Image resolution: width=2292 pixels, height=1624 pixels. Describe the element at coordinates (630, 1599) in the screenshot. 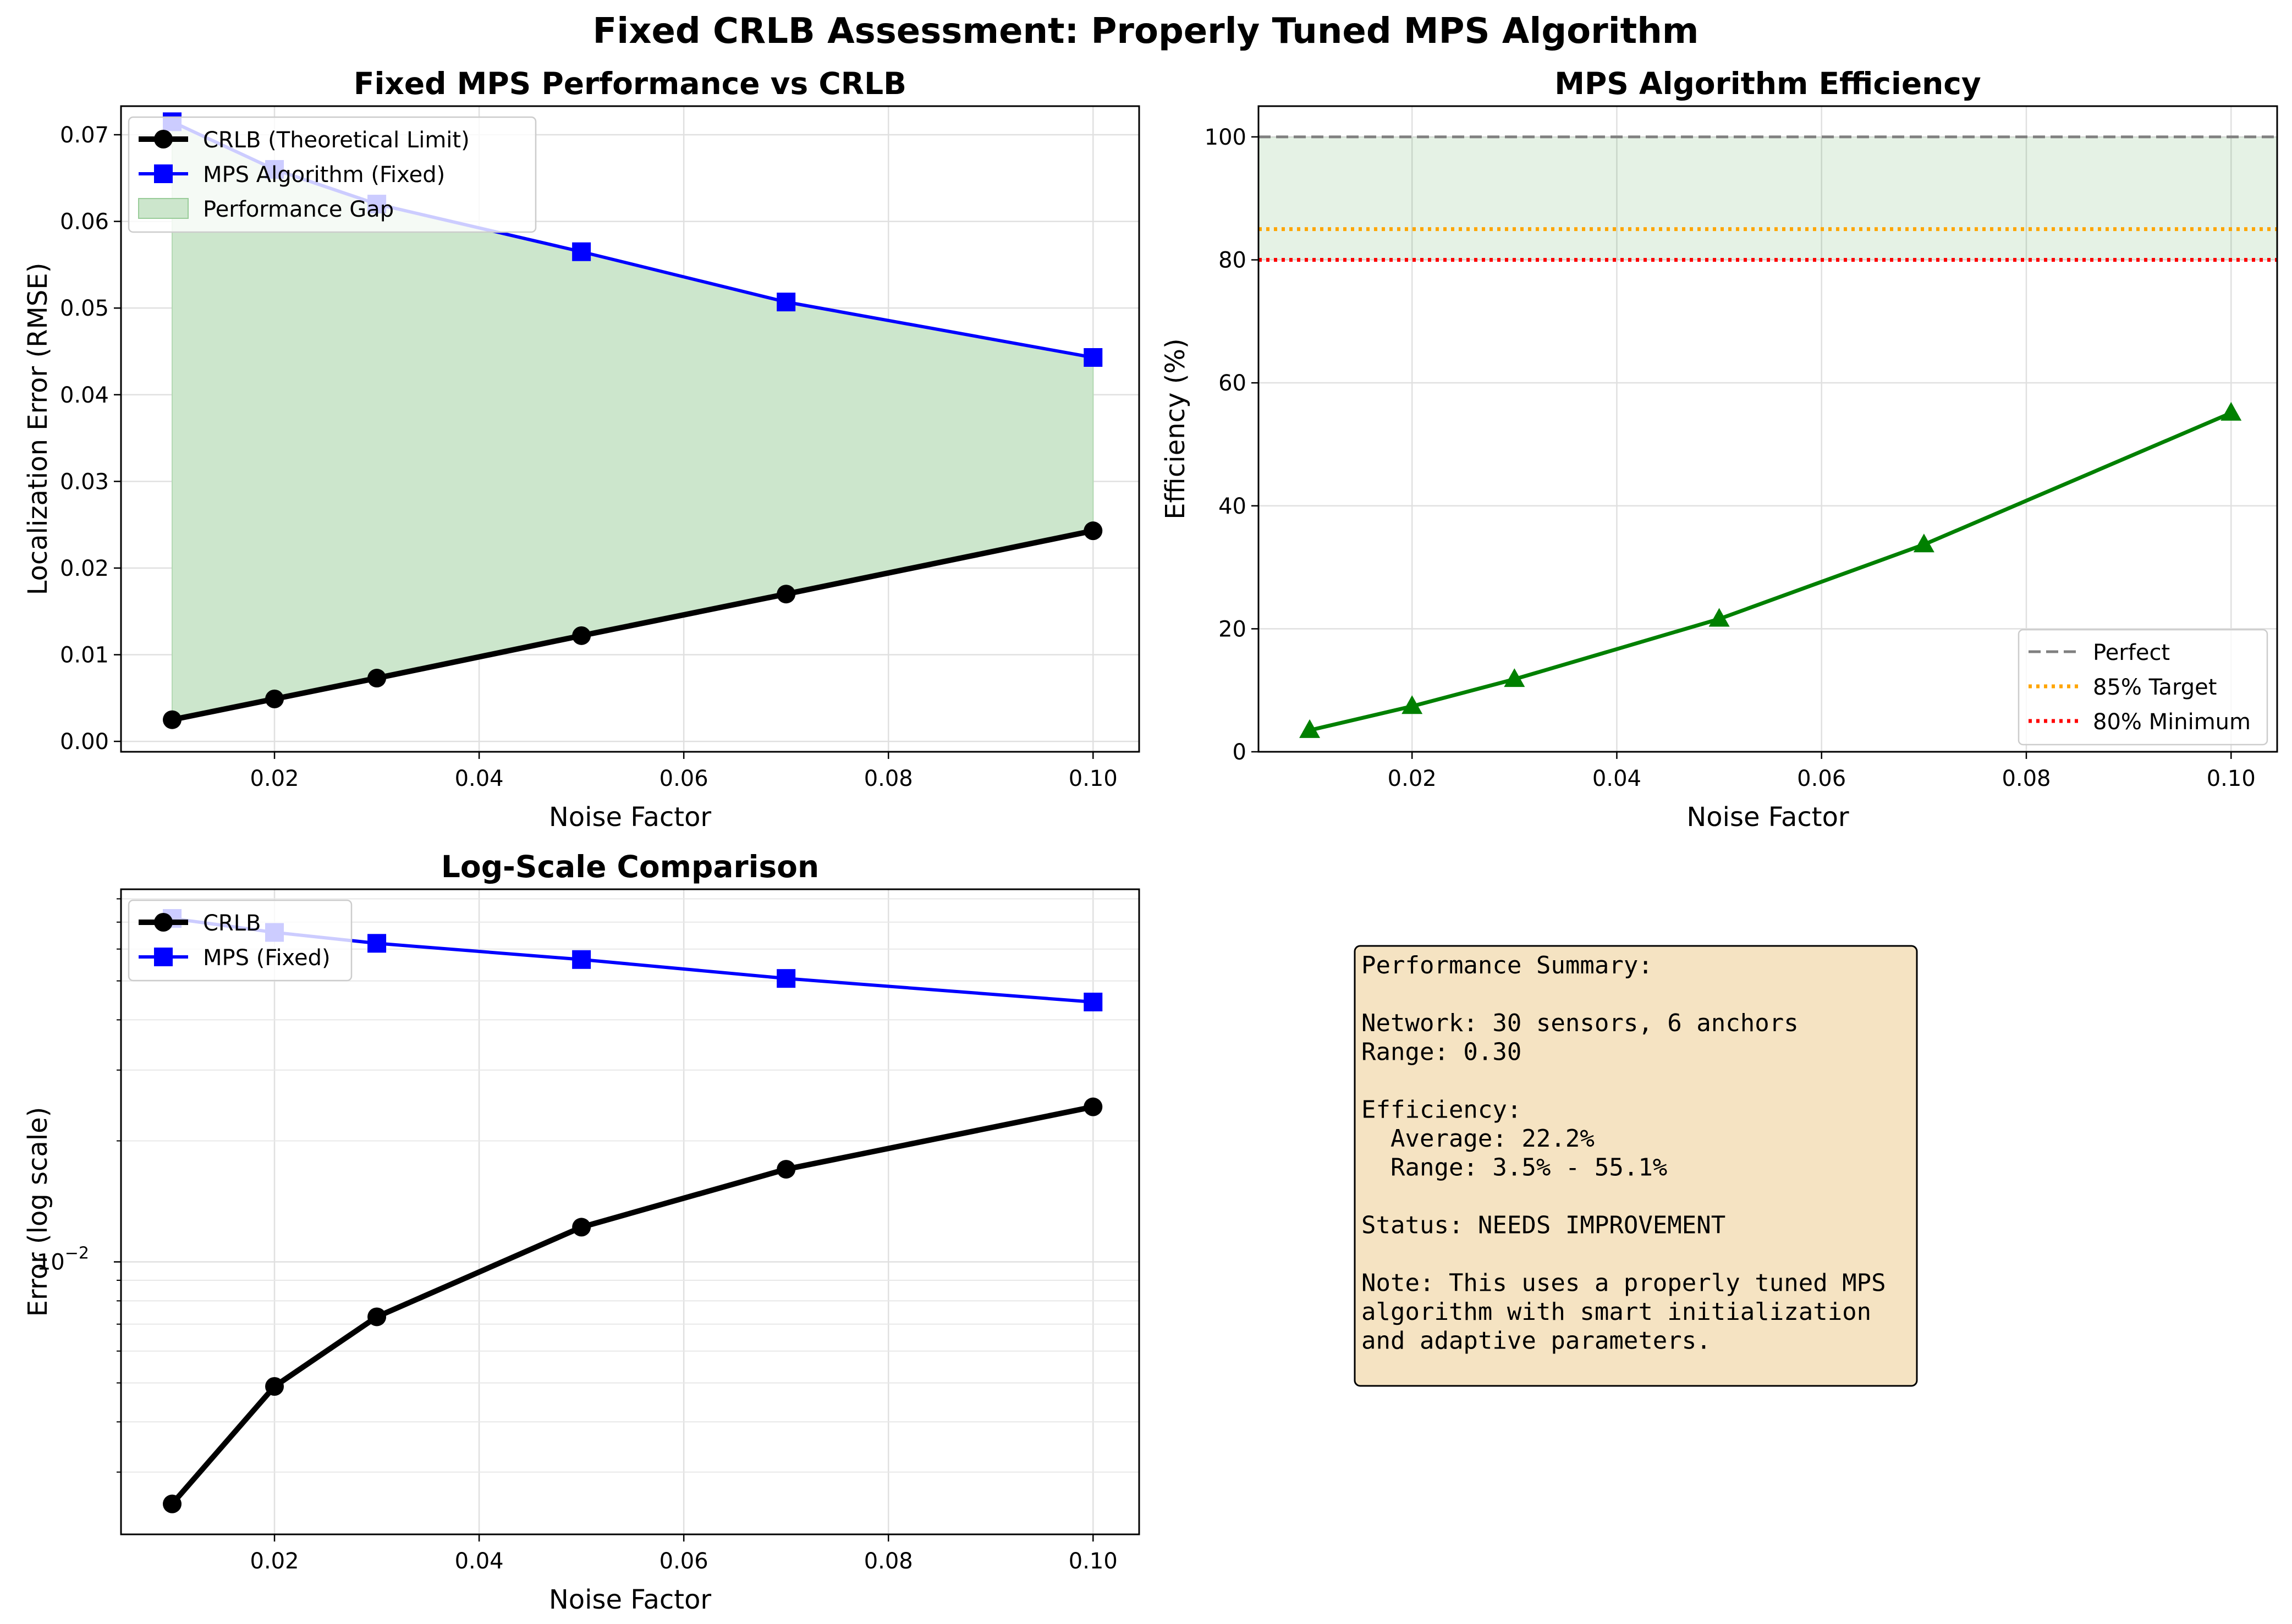

I see `log-scale-x-axis-label: Noise Factor` at that location.